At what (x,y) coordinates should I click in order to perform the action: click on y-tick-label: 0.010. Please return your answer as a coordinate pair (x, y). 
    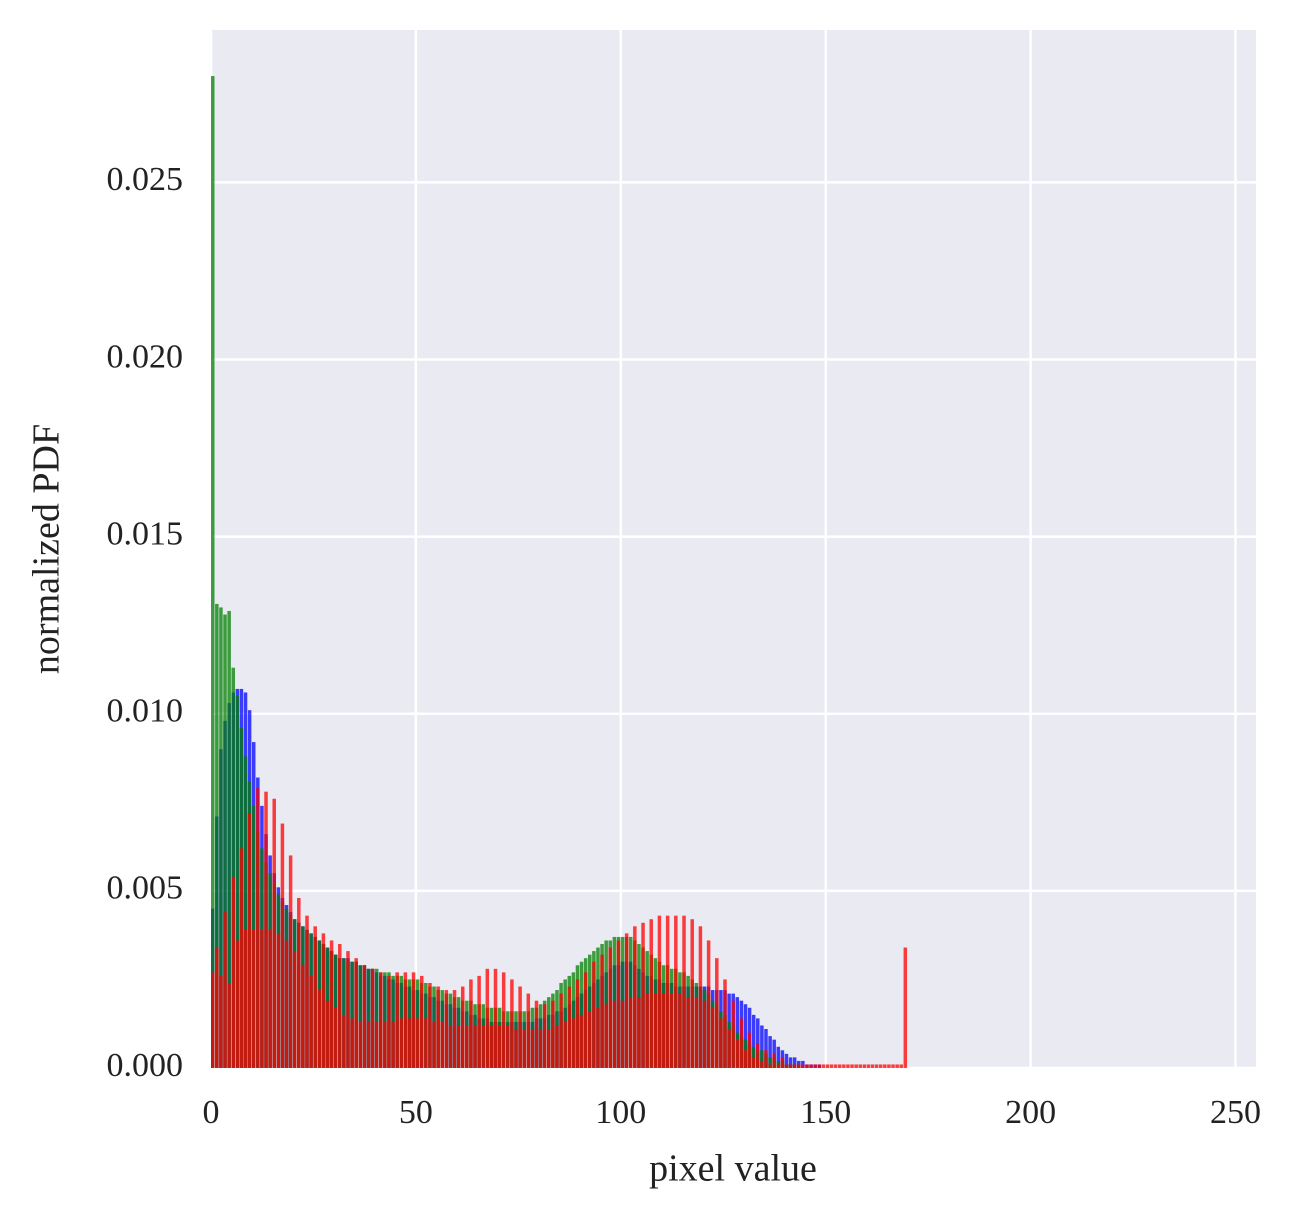
    Looking at the image, I should click on (145, 711).